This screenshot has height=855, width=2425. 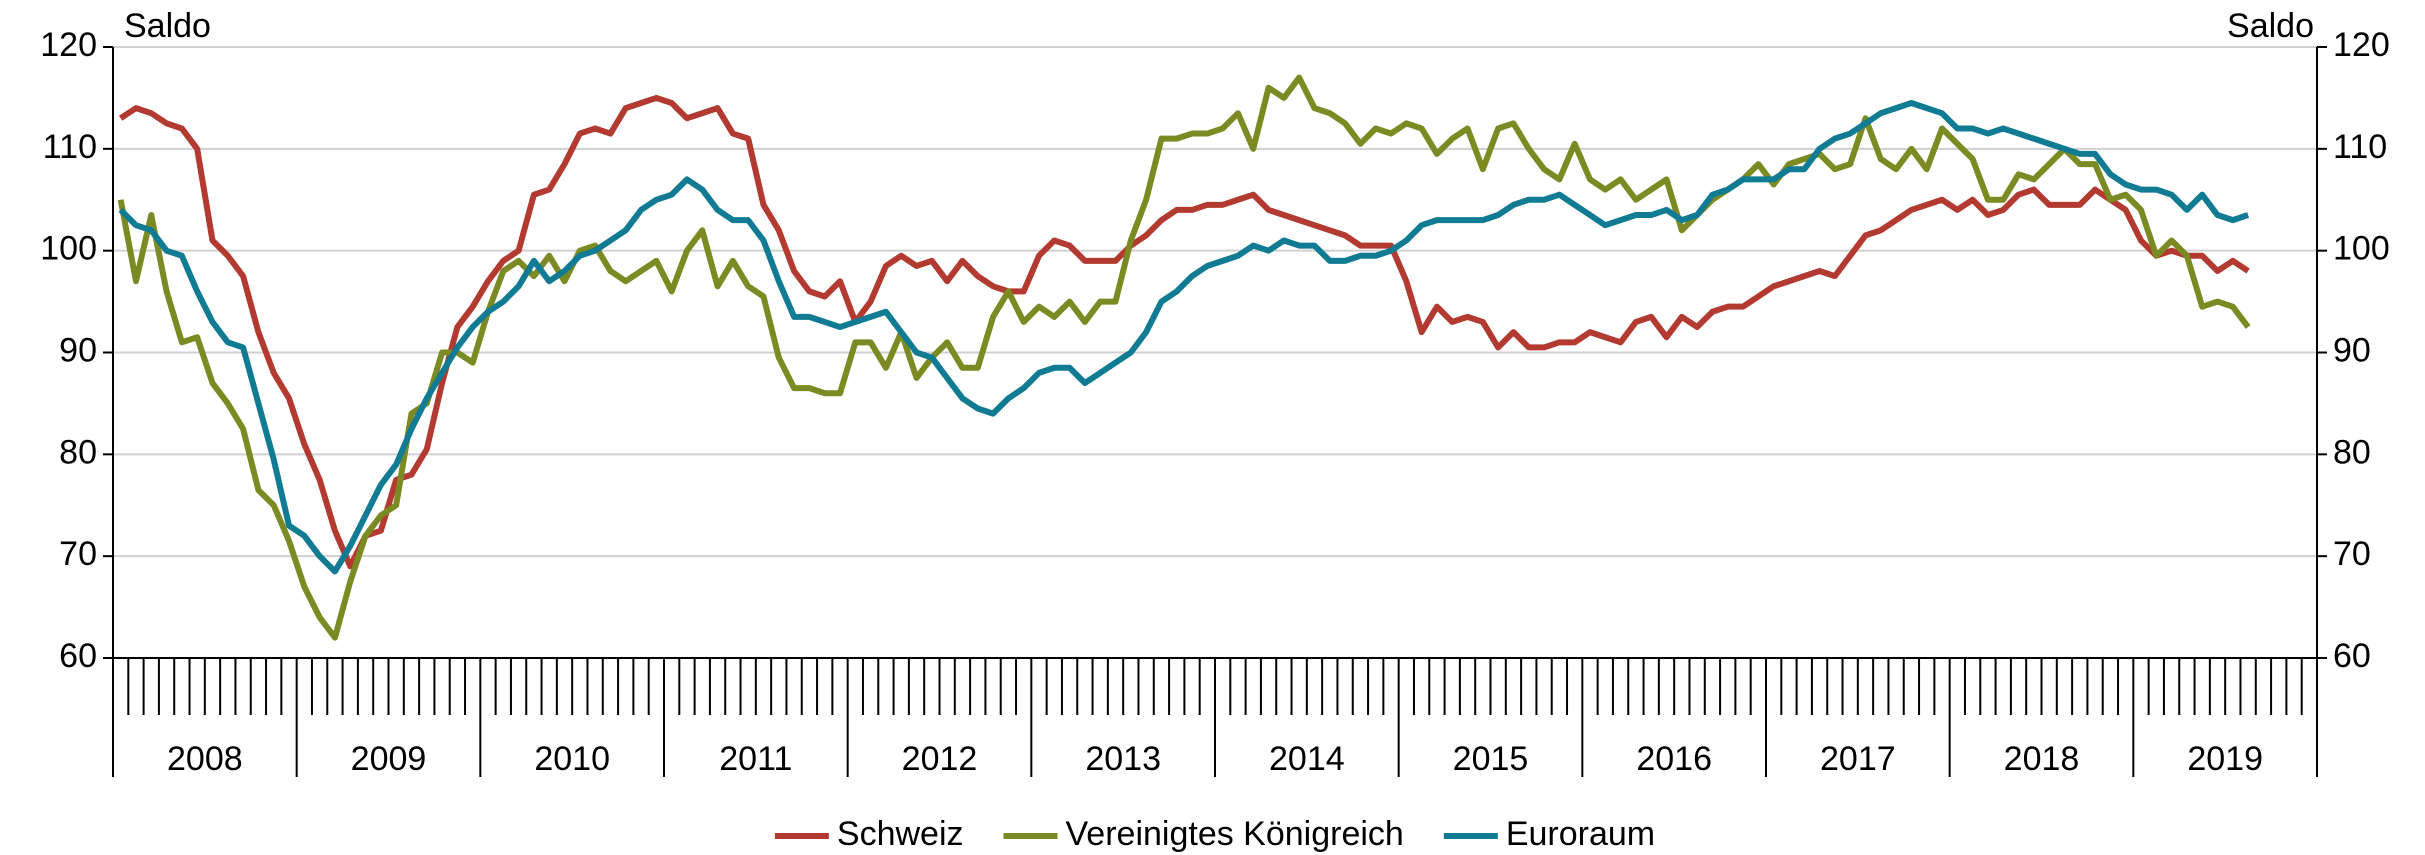 I want to click on y2-tick-label: 90, so click(x=2352, y=350).